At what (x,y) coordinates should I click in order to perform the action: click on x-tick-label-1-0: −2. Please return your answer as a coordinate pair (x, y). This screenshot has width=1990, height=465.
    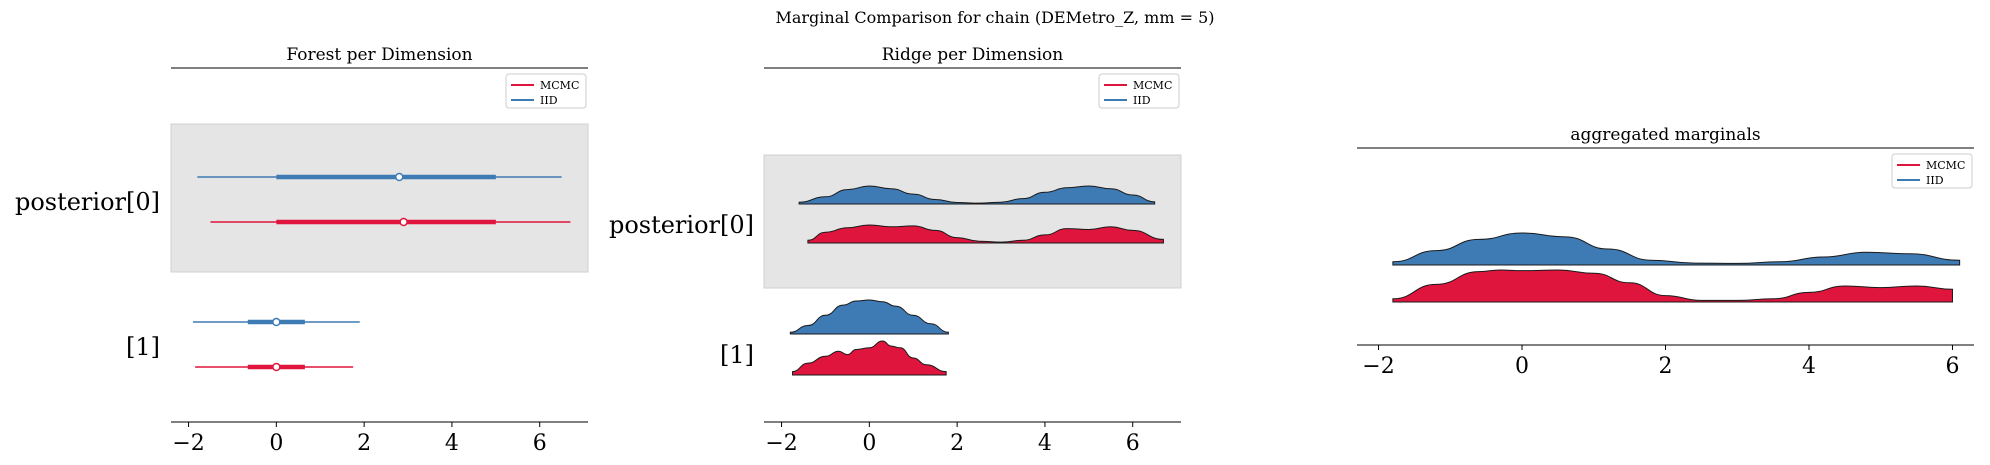
    Looking at the image, I should click on (781, 443).